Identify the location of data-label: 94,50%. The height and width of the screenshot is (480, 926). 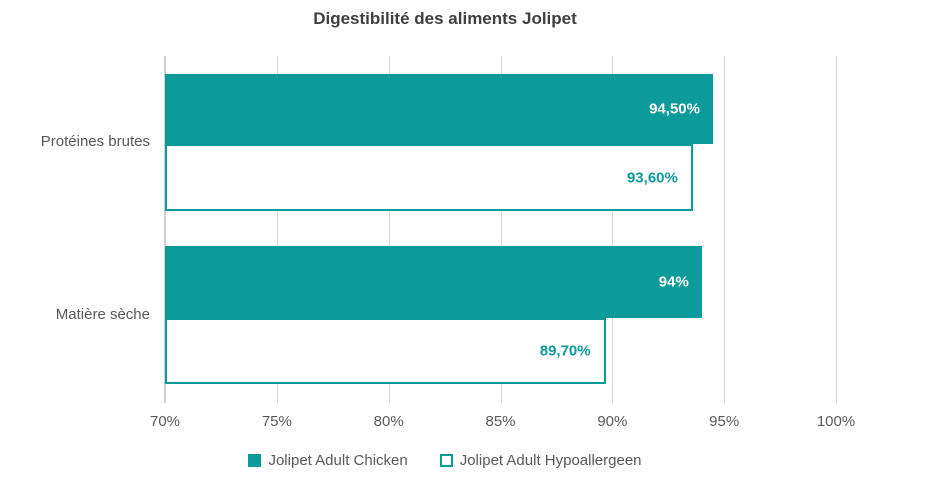
(674, 109).